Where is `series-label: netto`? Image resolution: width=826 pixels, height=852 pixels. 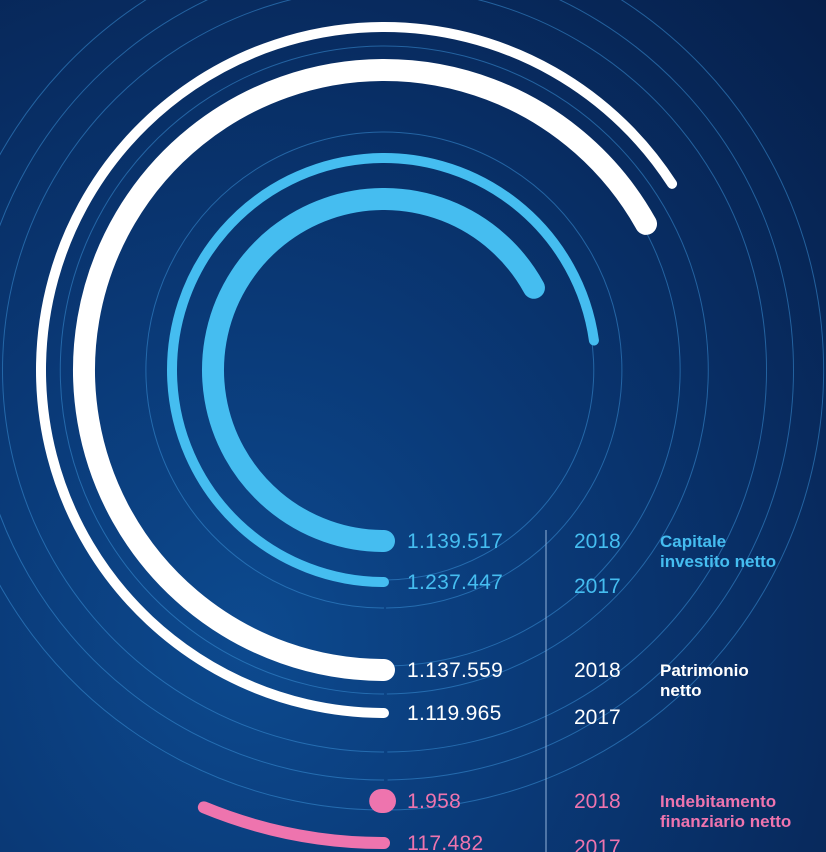
series-label: netto is located at coordinates (681, 690).